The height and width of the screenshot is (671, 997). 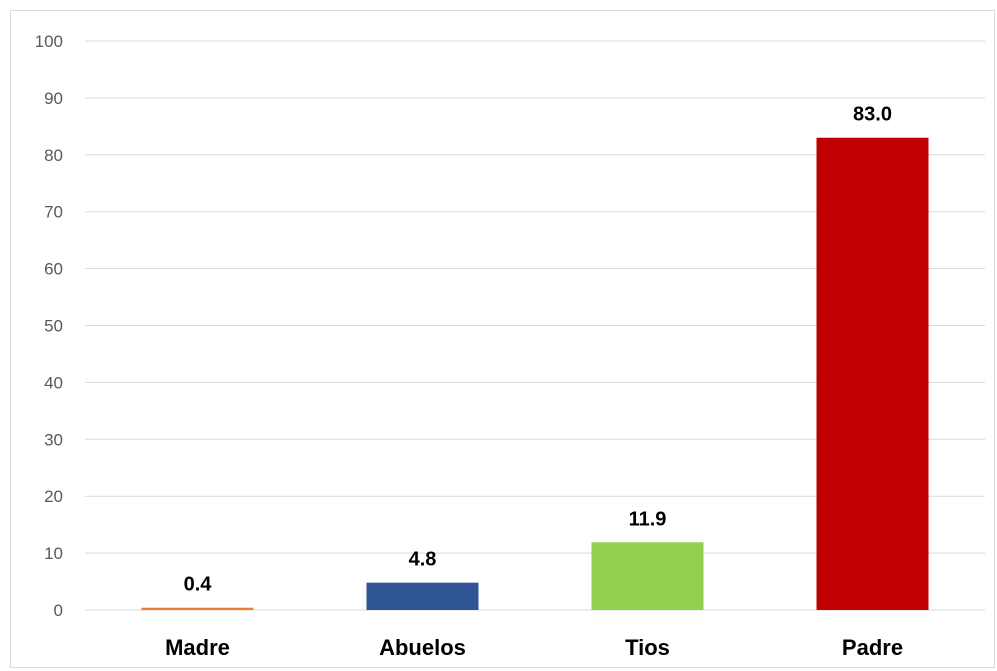 I want to click on y-tick-label: 40, so click(x=53, y=382).